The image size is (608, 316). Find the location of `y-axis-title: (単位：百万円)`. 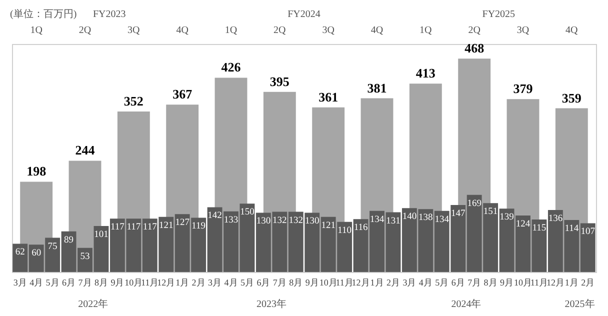

y-axis-title: (単位：百万円) is located at coordinates (43, 14).